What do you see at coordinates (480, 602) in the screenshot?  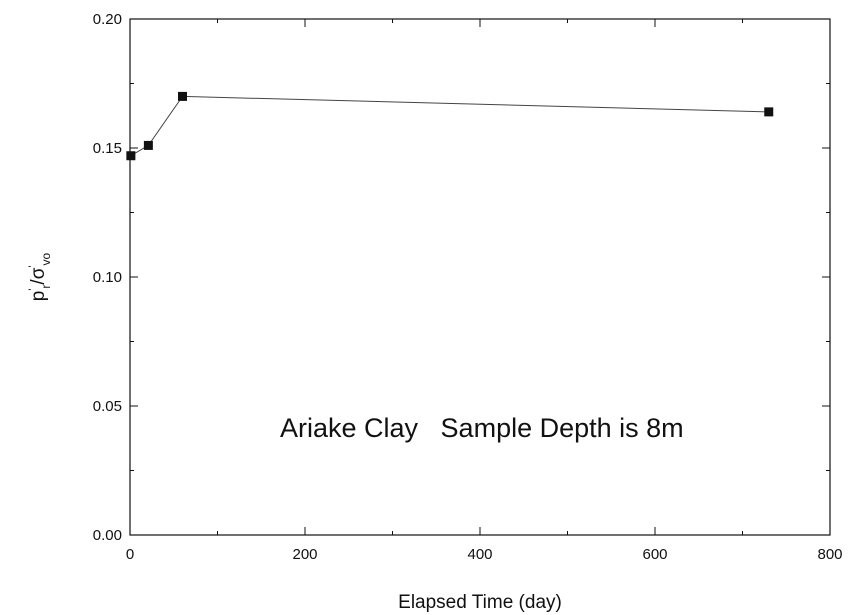 I see `x-axis-title: Elapsed Time (day)` at bounding box center [480, 602].